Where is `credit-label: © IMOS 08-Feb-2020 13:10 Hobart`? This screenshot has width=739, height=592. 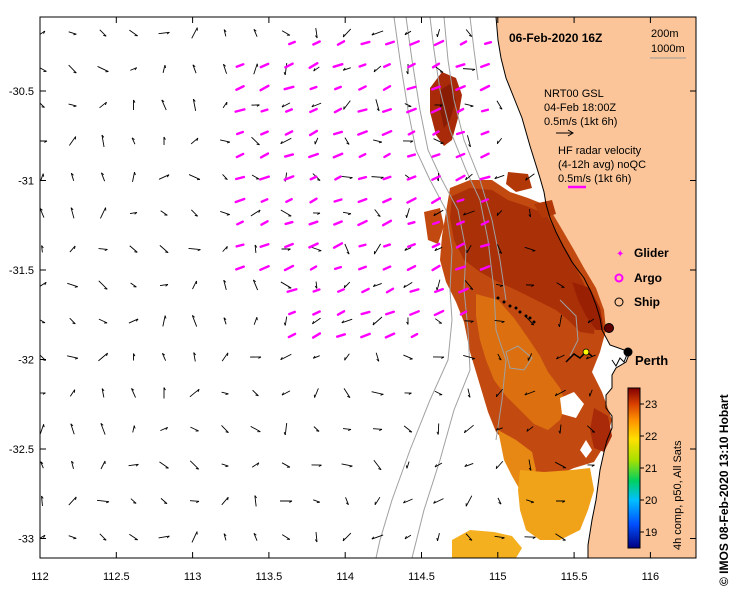
credit-label: © IMOS 08-Feb-2020 13:10 Hobart is located at coordinates (724, 490).